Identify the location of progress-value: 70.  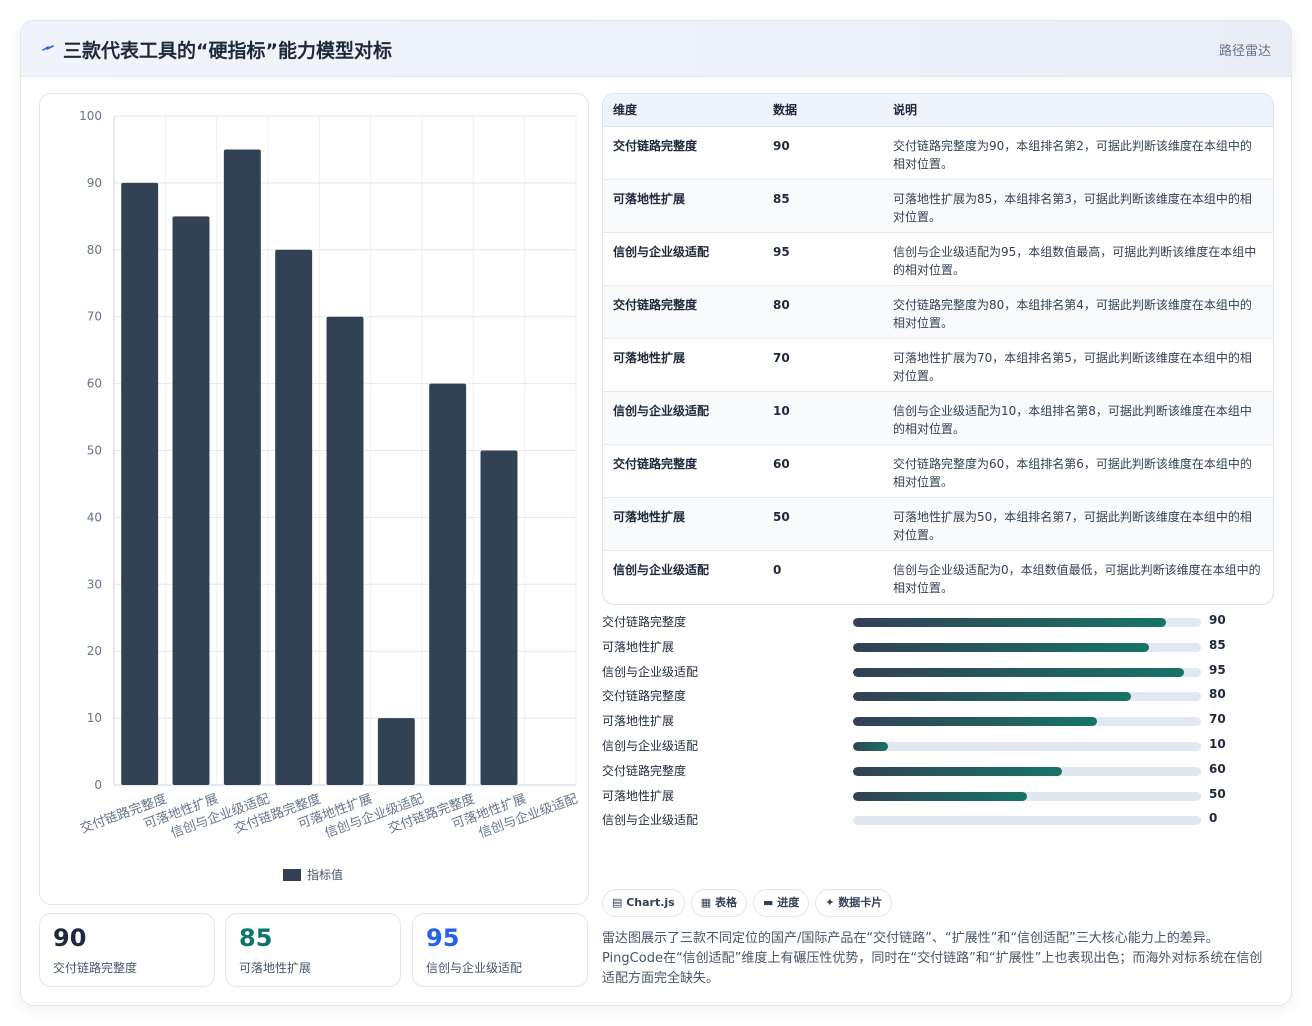
(1217, 719).